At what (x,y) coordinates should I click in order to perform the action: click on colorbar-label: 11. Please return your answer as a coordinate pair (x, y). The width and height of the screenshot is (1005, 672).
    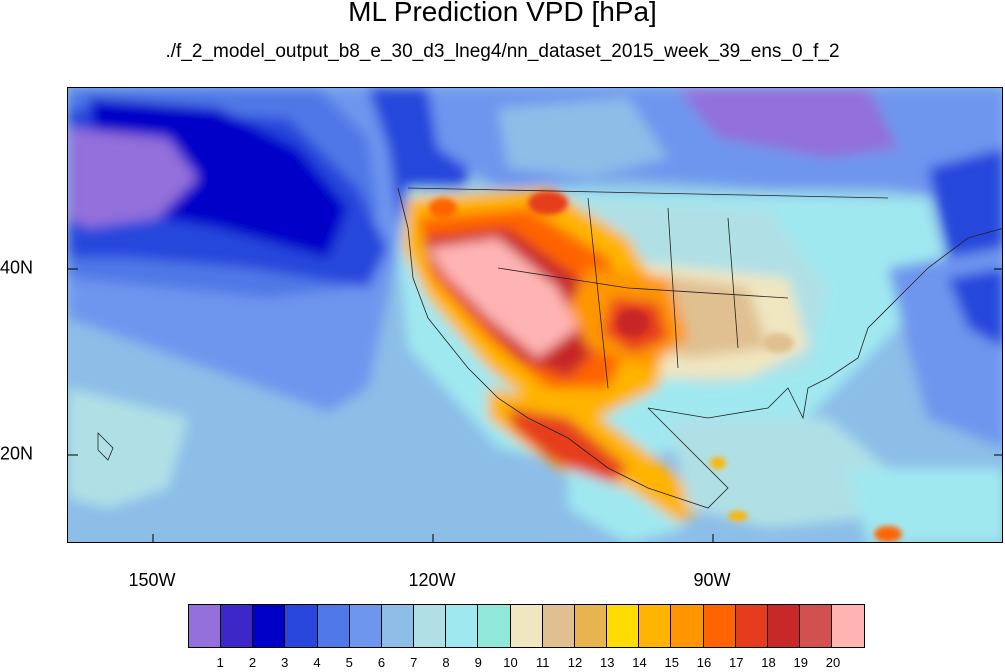
    Looking at the image, I should click on (543, 662).